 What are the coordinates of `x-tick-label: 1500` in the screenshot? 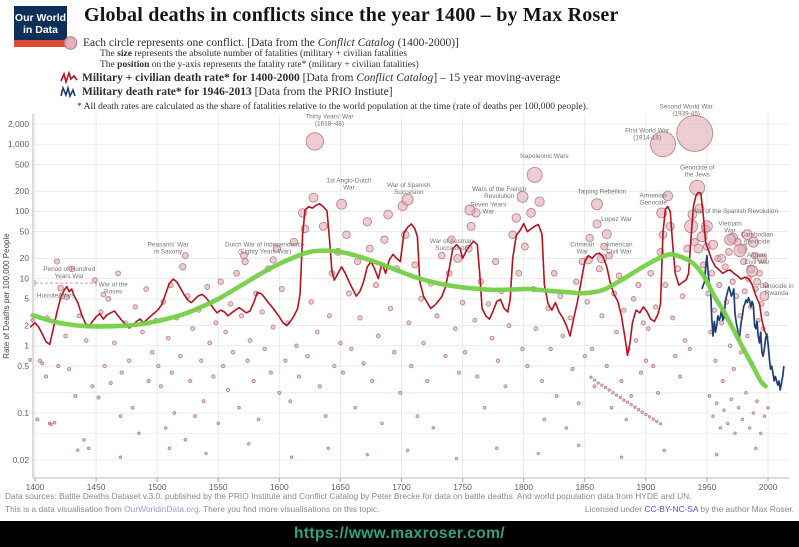 It's located at (157, 487).